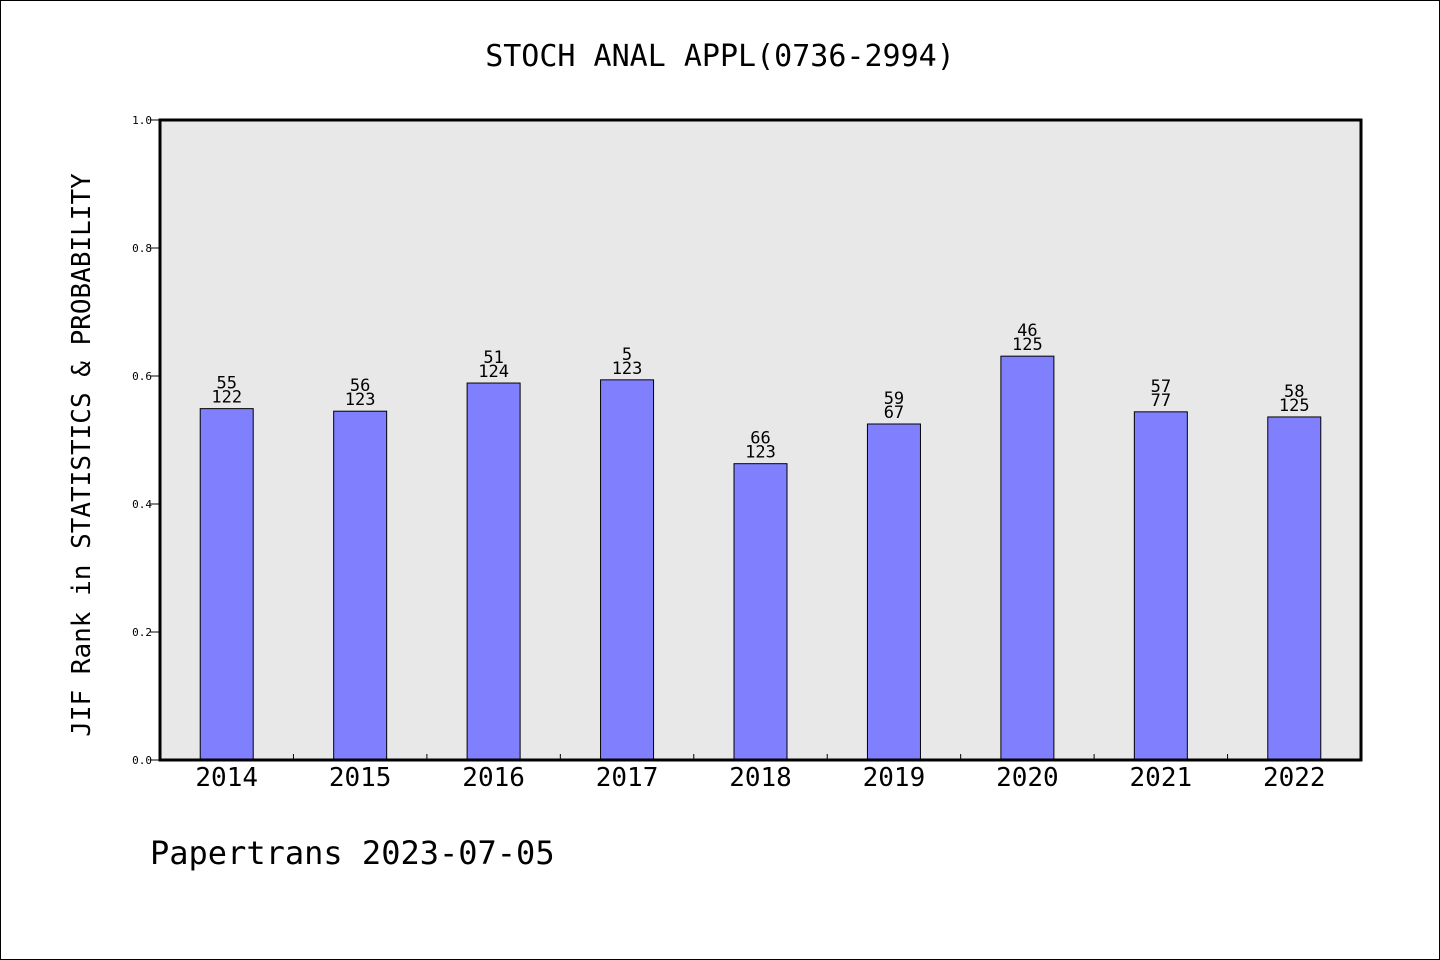 This screenshot has width=1440, height=960. What do you see at coordinates (493, 372) in the screenshot?
I see `bar-total-label: 124` at bounding box center [493, 372].